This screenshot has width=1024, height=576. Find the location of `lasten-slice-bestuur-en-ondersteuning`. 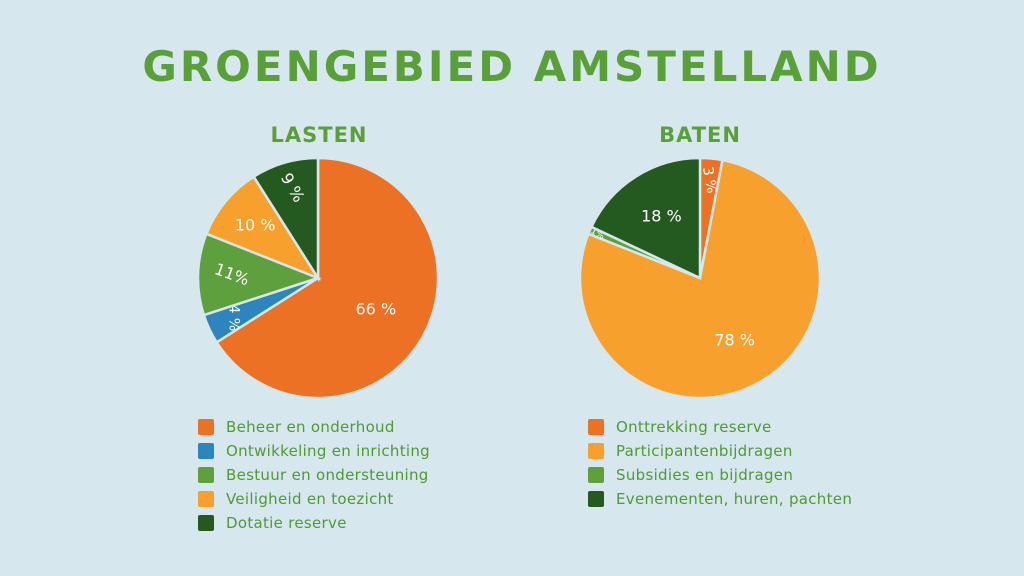

lasten-slice-bestuur-en-ondersteuning is located at coordinates (259, 274).